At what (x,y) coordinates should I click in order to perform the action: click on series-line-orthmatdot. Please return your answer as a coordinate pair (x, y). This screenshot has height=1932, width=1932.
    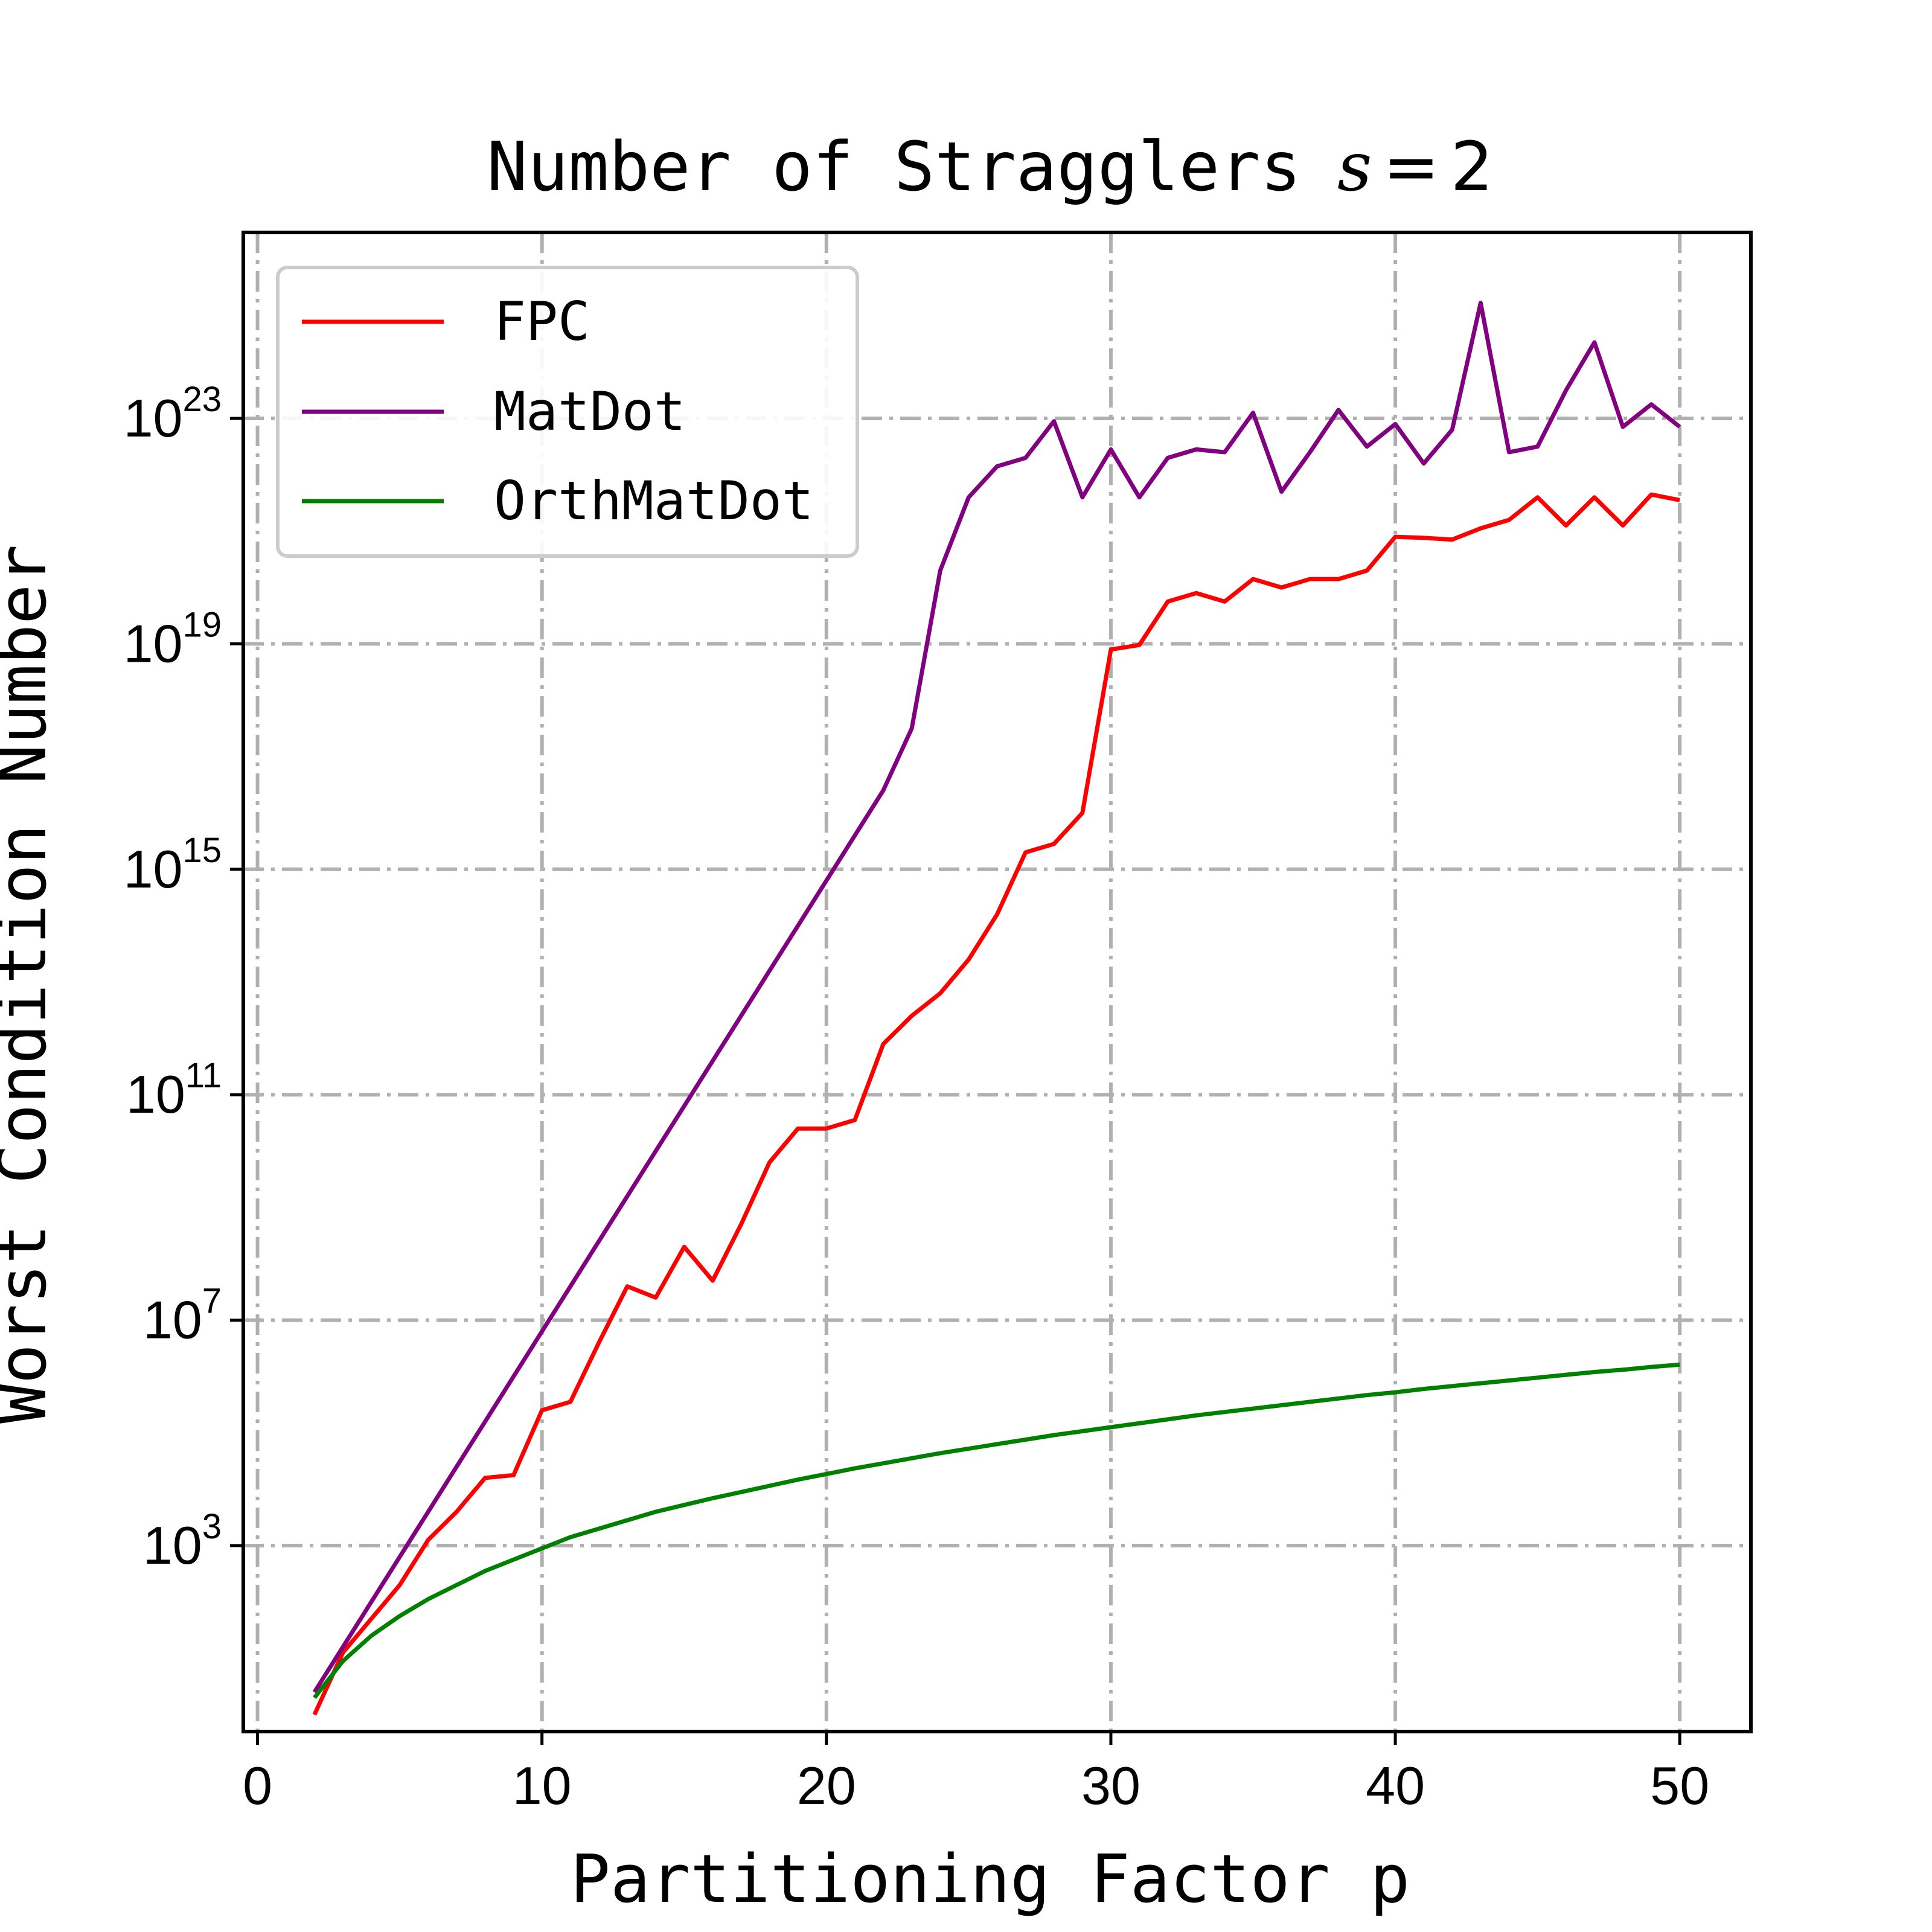
    Looking at the image, I should click on (997, 1531).